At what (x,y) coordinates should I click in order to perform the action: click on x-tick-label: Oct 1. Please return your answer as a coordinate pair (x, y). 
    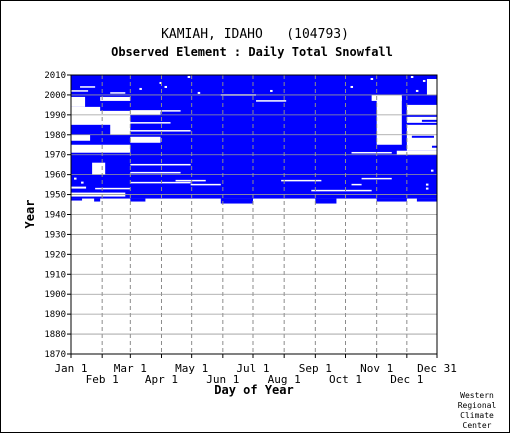
    Looking at the image, I should click on (345, 379).